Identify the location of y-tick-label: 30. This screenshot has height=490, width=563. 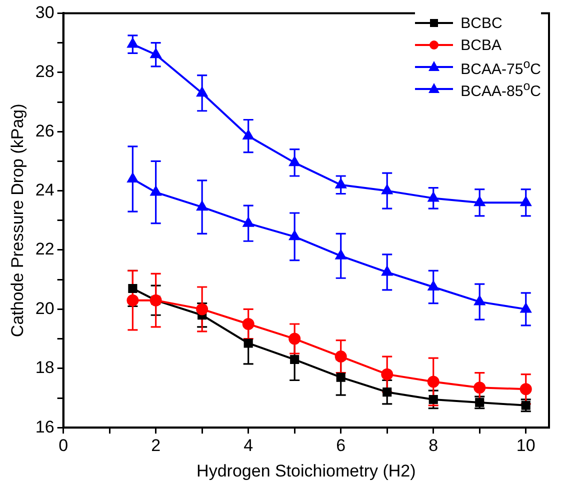
(44, 12).